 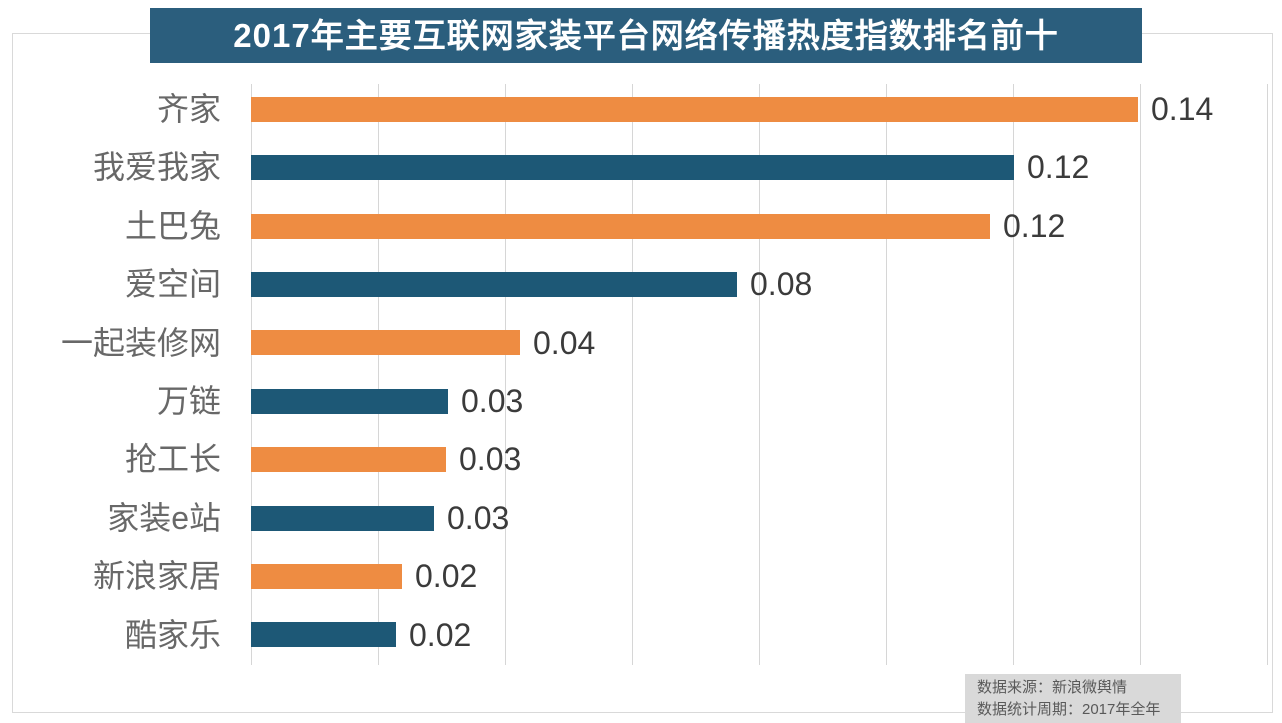 What do you see at coordinates (164, 518) in the screenshot?
I see `category-label: 家装e站` at bounding box center [164, 518].